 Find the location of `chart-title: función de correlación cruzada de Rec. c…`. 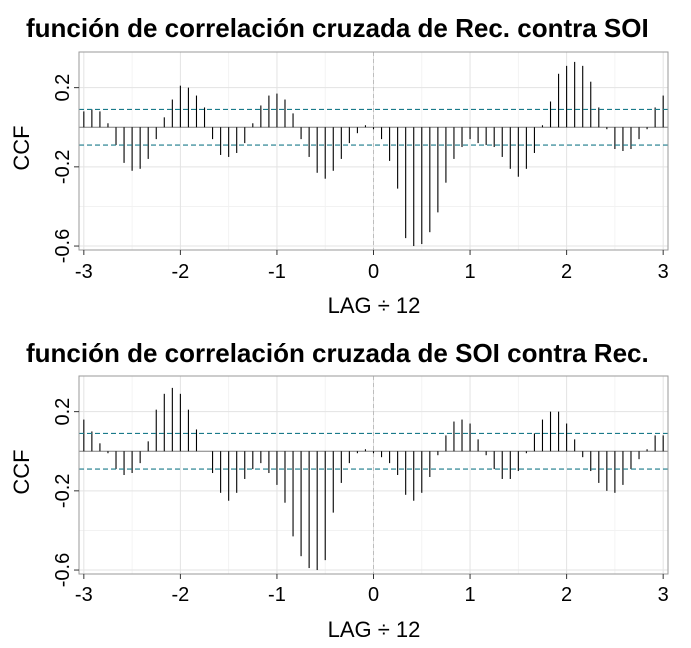

chart-title: función de correlación cruzada de Rec. c… is located at coordinates (337, 28).